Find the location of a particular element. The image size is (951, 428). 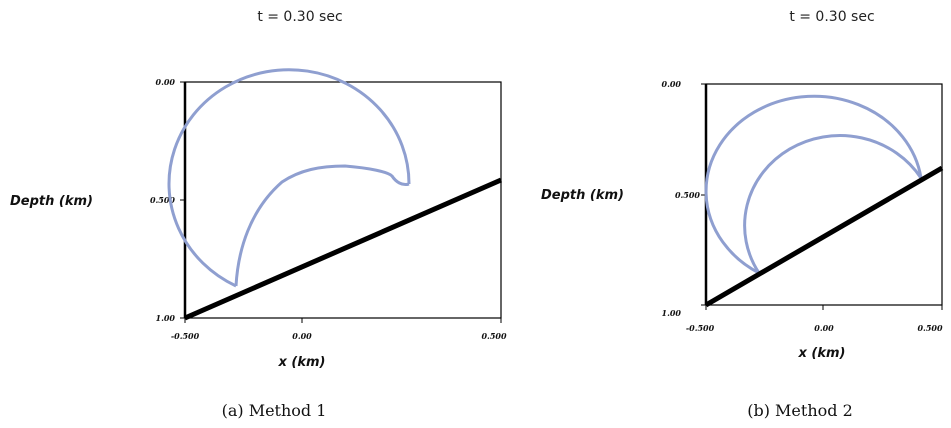

panel-b-reflector-line is located at coordinates (824, 236).